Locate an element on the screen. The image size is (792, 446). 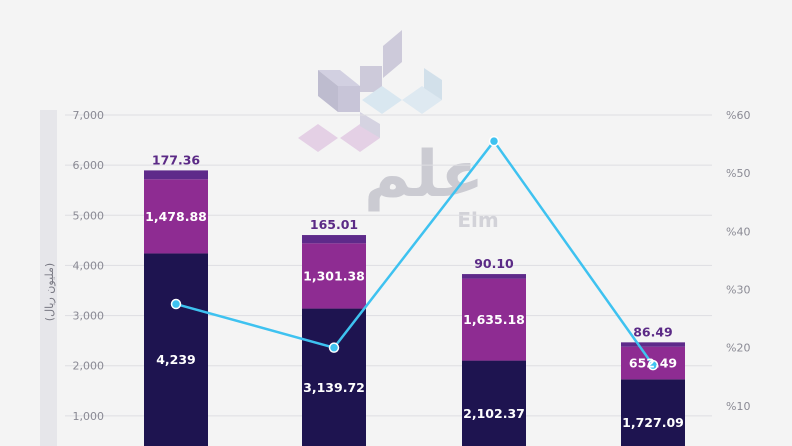
y-axis-ticks: 1,000 2,000 3,000 4,000 5,000 6,000 7,000 is located at coordinates (89, 266).